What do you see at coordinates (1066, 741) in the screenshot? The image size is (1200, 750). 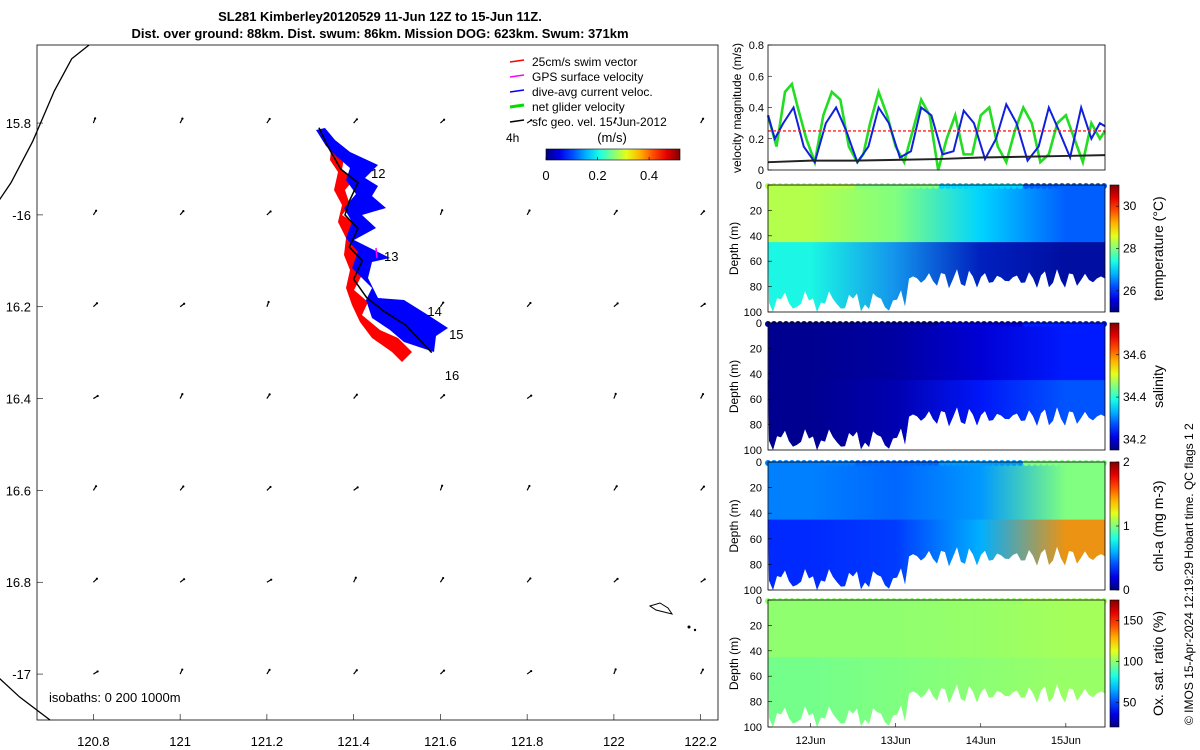 I see `heatmap-x-tick-label: 15Jun` at bounding box center [1066, 741].